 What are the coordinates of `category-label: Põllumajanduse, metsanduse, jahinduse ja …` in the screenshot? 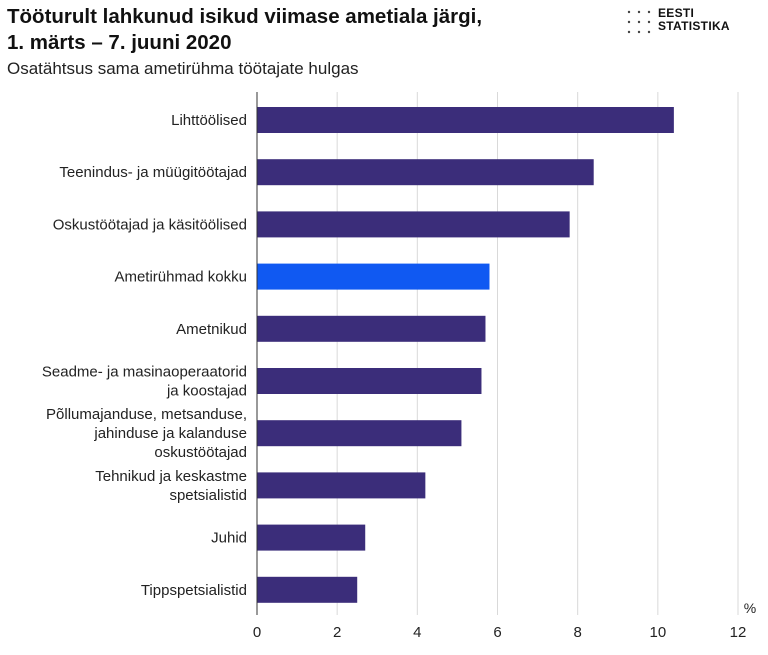 It's located at (146, 433).